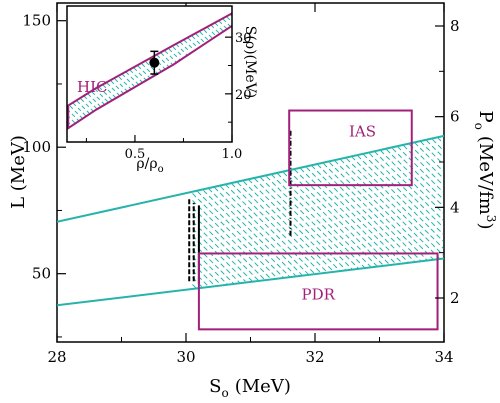 Image resolution: width=500 pixels, height=403 pixels. Describe the element at coordinates (56, 357) in the screenshot. I see `x-tick-label: 28` at that location.